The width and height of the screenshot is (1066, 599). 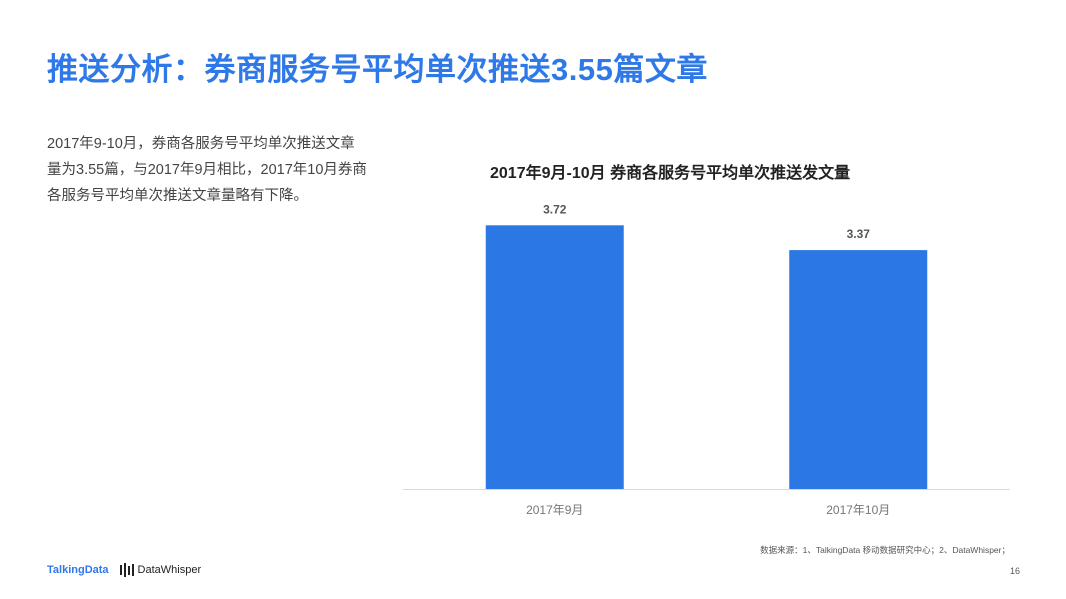 I want to click on slide-title: 推送分析：券商服务号平均单次推送3.55篇文章, so click(x=377, y=69).